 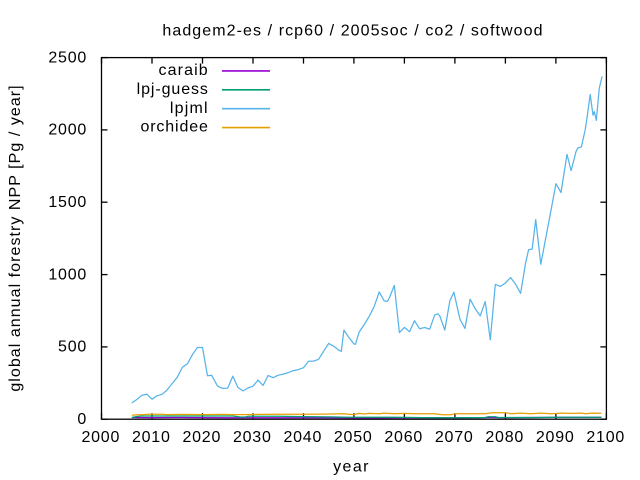 What do you see at coordinates (454, 437) in the screenshot?
I see `svg-text: 2070` at bounding box center [454, 437].